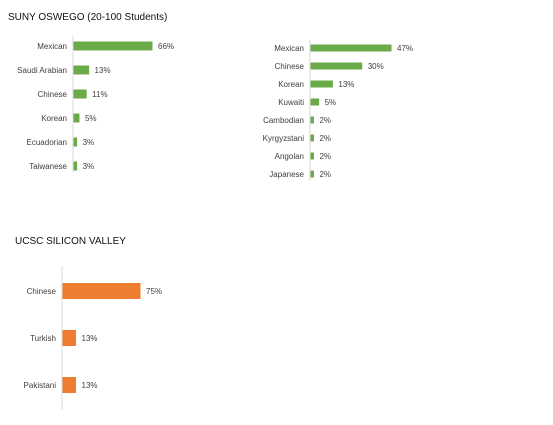 The image size is (553, 425). What do you see at coordinates (99, 94) in the screenshot?
I see `data-label: 11%` at bounding box center [99, 94].